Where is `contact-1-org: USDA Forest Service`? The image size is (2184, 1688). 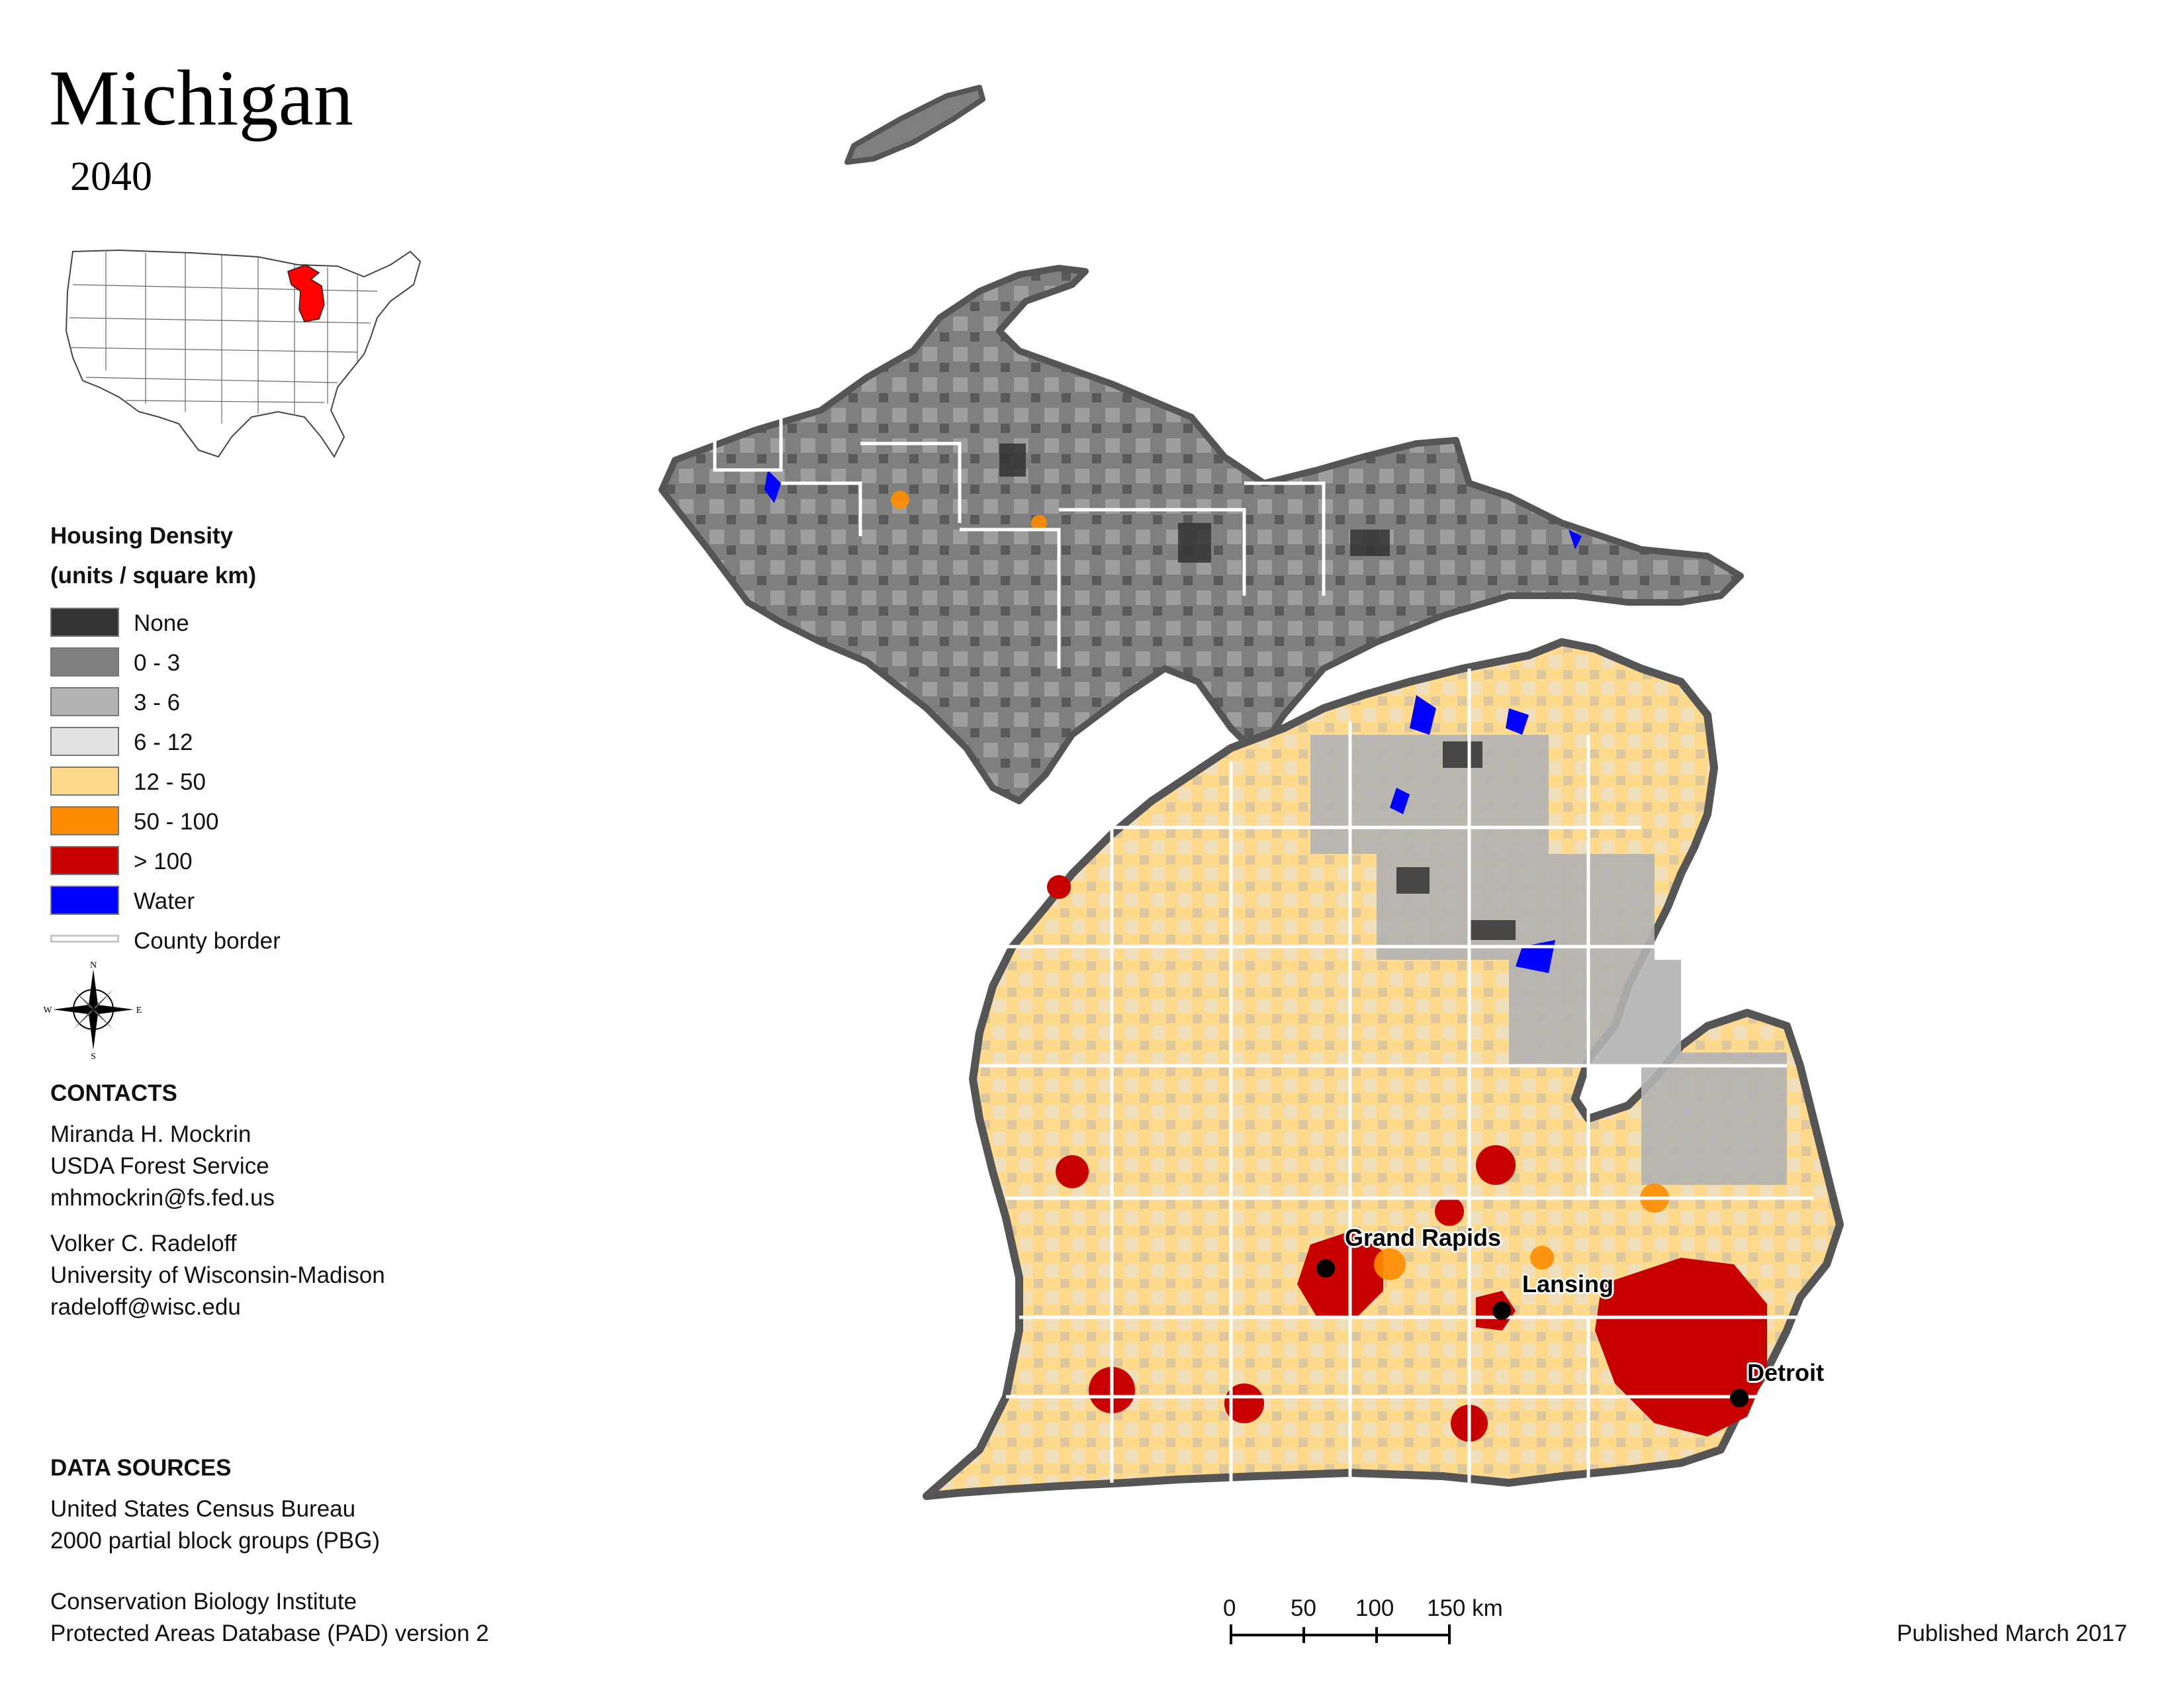 contact-1-org: USDA Forest Service is located at coordinates (159, 1166).